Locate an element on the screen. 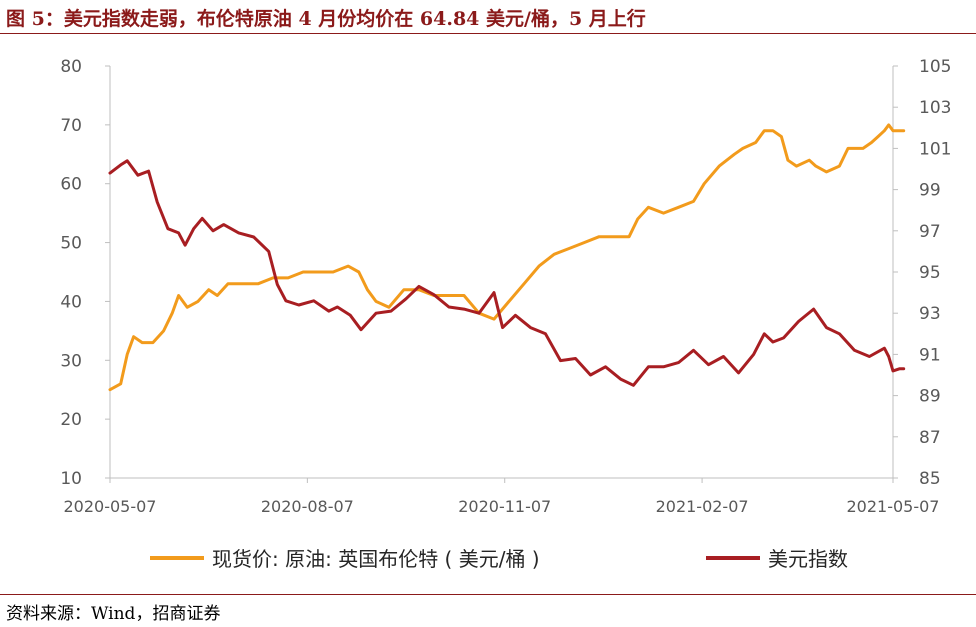  x-tick-label: 2020-11-07 is located at coordinates (504, 506).